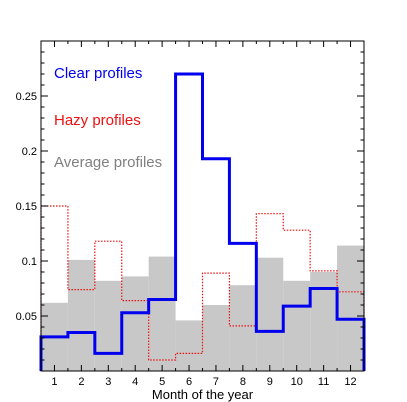 The height and width of the screenshot is (402, 407). I want to click on x-tick-label: 4, so click(135, 382).